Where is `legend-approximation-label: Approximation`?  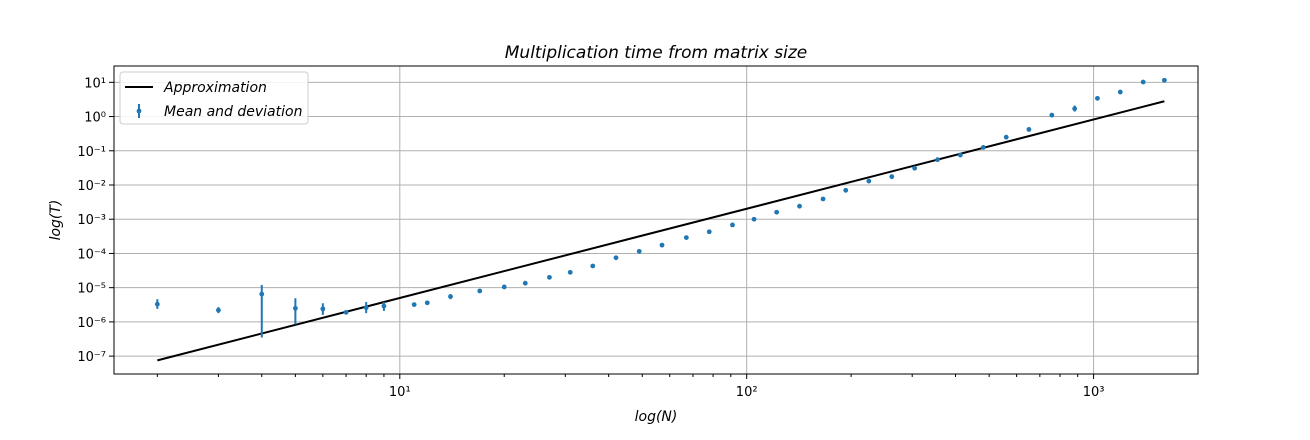 legend-approximation-label: Approximation is located at coordinates (215, 88).